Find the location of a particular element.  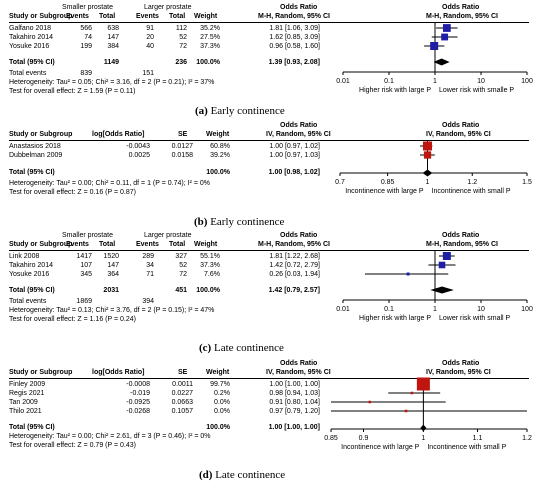

weight-cell: 0.0% is located at coordinates (222, 402).